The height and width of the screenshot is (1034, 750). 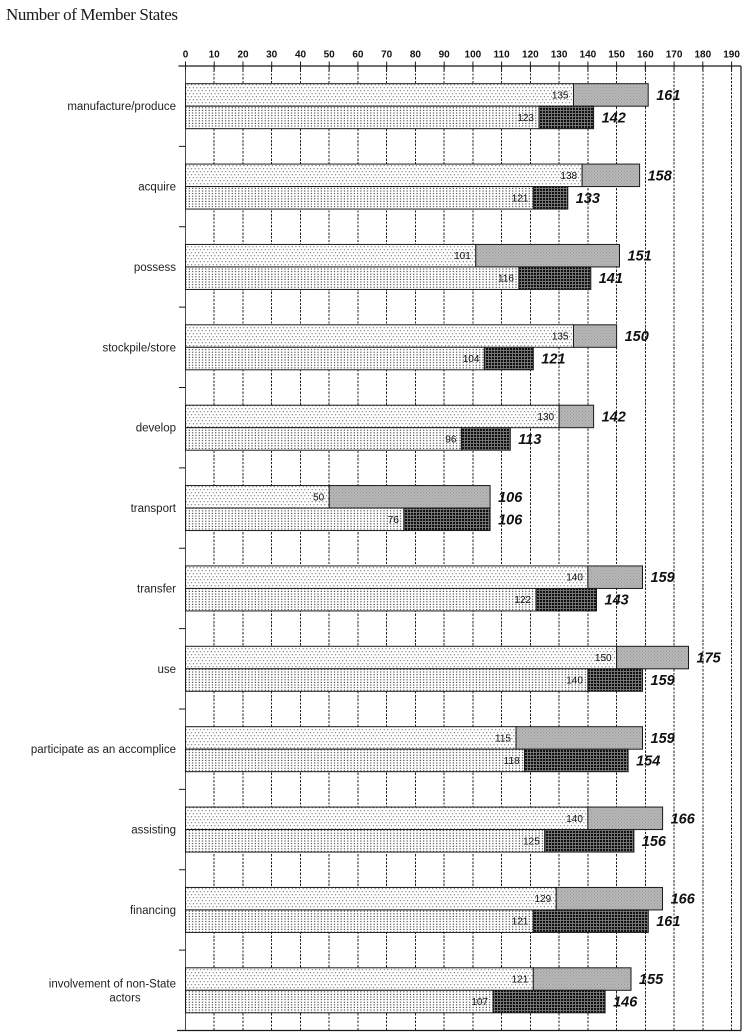 What do you see at coordinates (186, 55) in the screenshot?
I see `svg-text: 0` at bounding box center [186, 55].